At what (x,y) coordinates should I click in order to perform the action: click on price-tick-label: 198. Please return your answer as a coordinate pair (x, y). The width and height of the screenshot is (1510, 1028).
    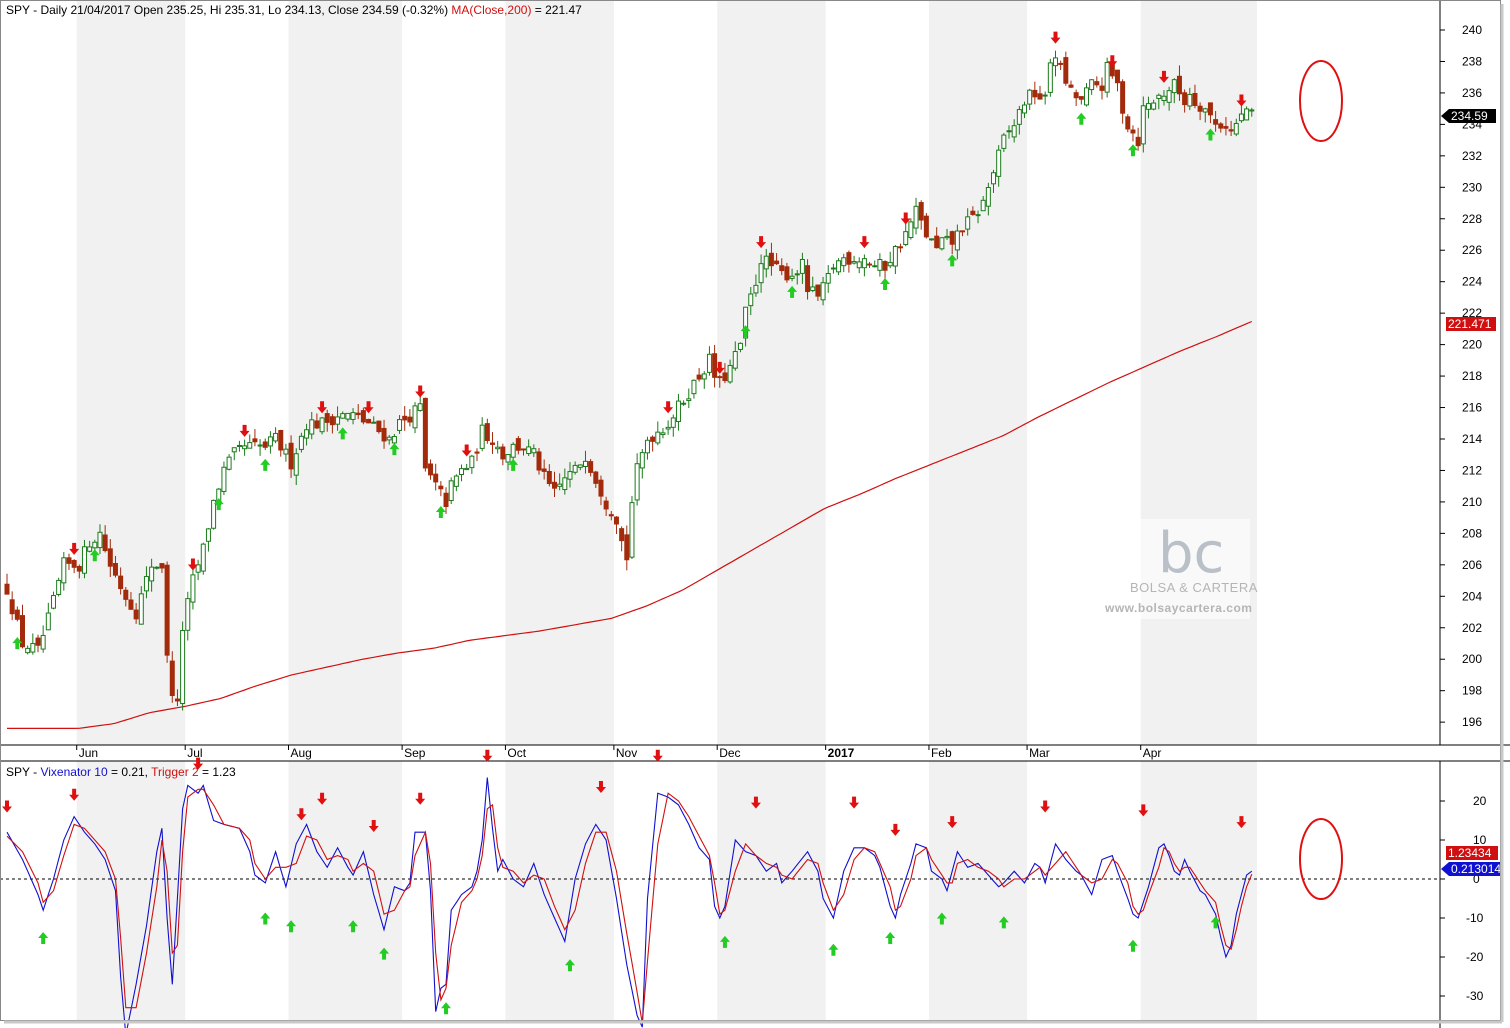
    Looking at the image, I should click on (1472, 691).